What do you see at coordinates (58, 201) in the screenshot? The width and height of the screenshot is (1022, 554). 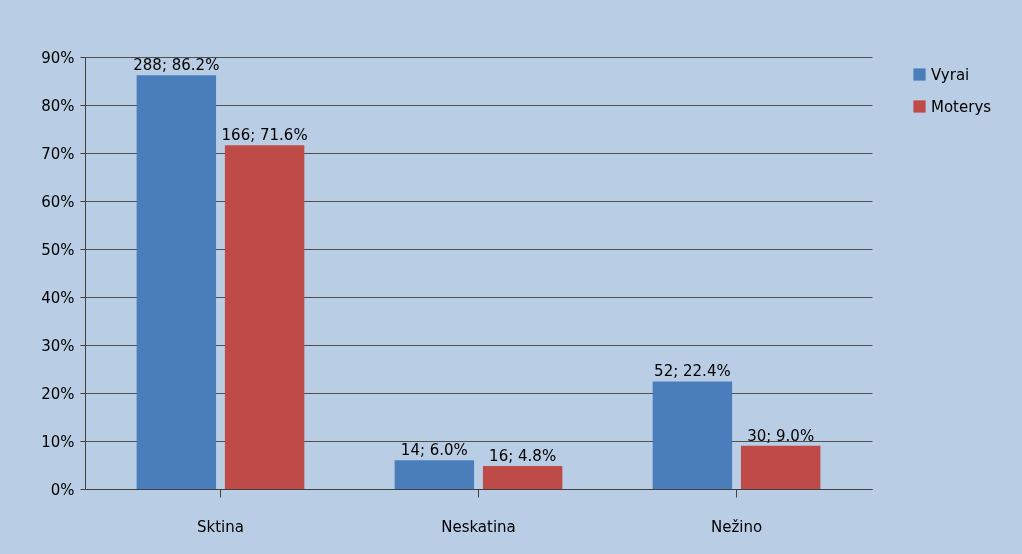 I see `y-tick-label: 60%` at bounding box center [58, 201].